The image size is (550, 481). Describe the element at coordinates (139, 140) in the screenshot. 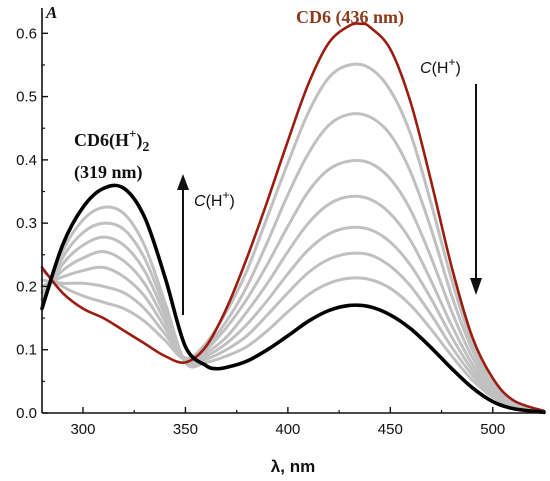

I see `cd6h-label-close: )` at that location.